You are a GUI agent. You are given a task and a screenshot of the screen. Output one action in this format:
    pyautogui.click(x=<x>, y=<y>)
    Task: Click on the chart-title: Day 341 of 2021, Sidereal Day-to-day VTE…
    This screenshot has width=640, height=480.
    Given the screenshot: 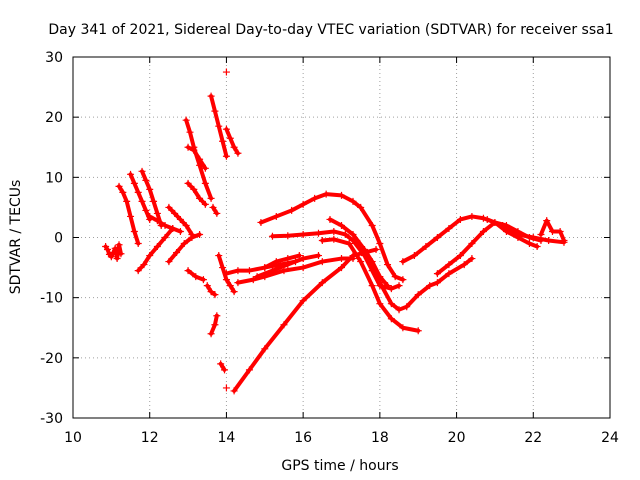 What is the action you would take?
    pyautogui.click(x=330, y=30)
    